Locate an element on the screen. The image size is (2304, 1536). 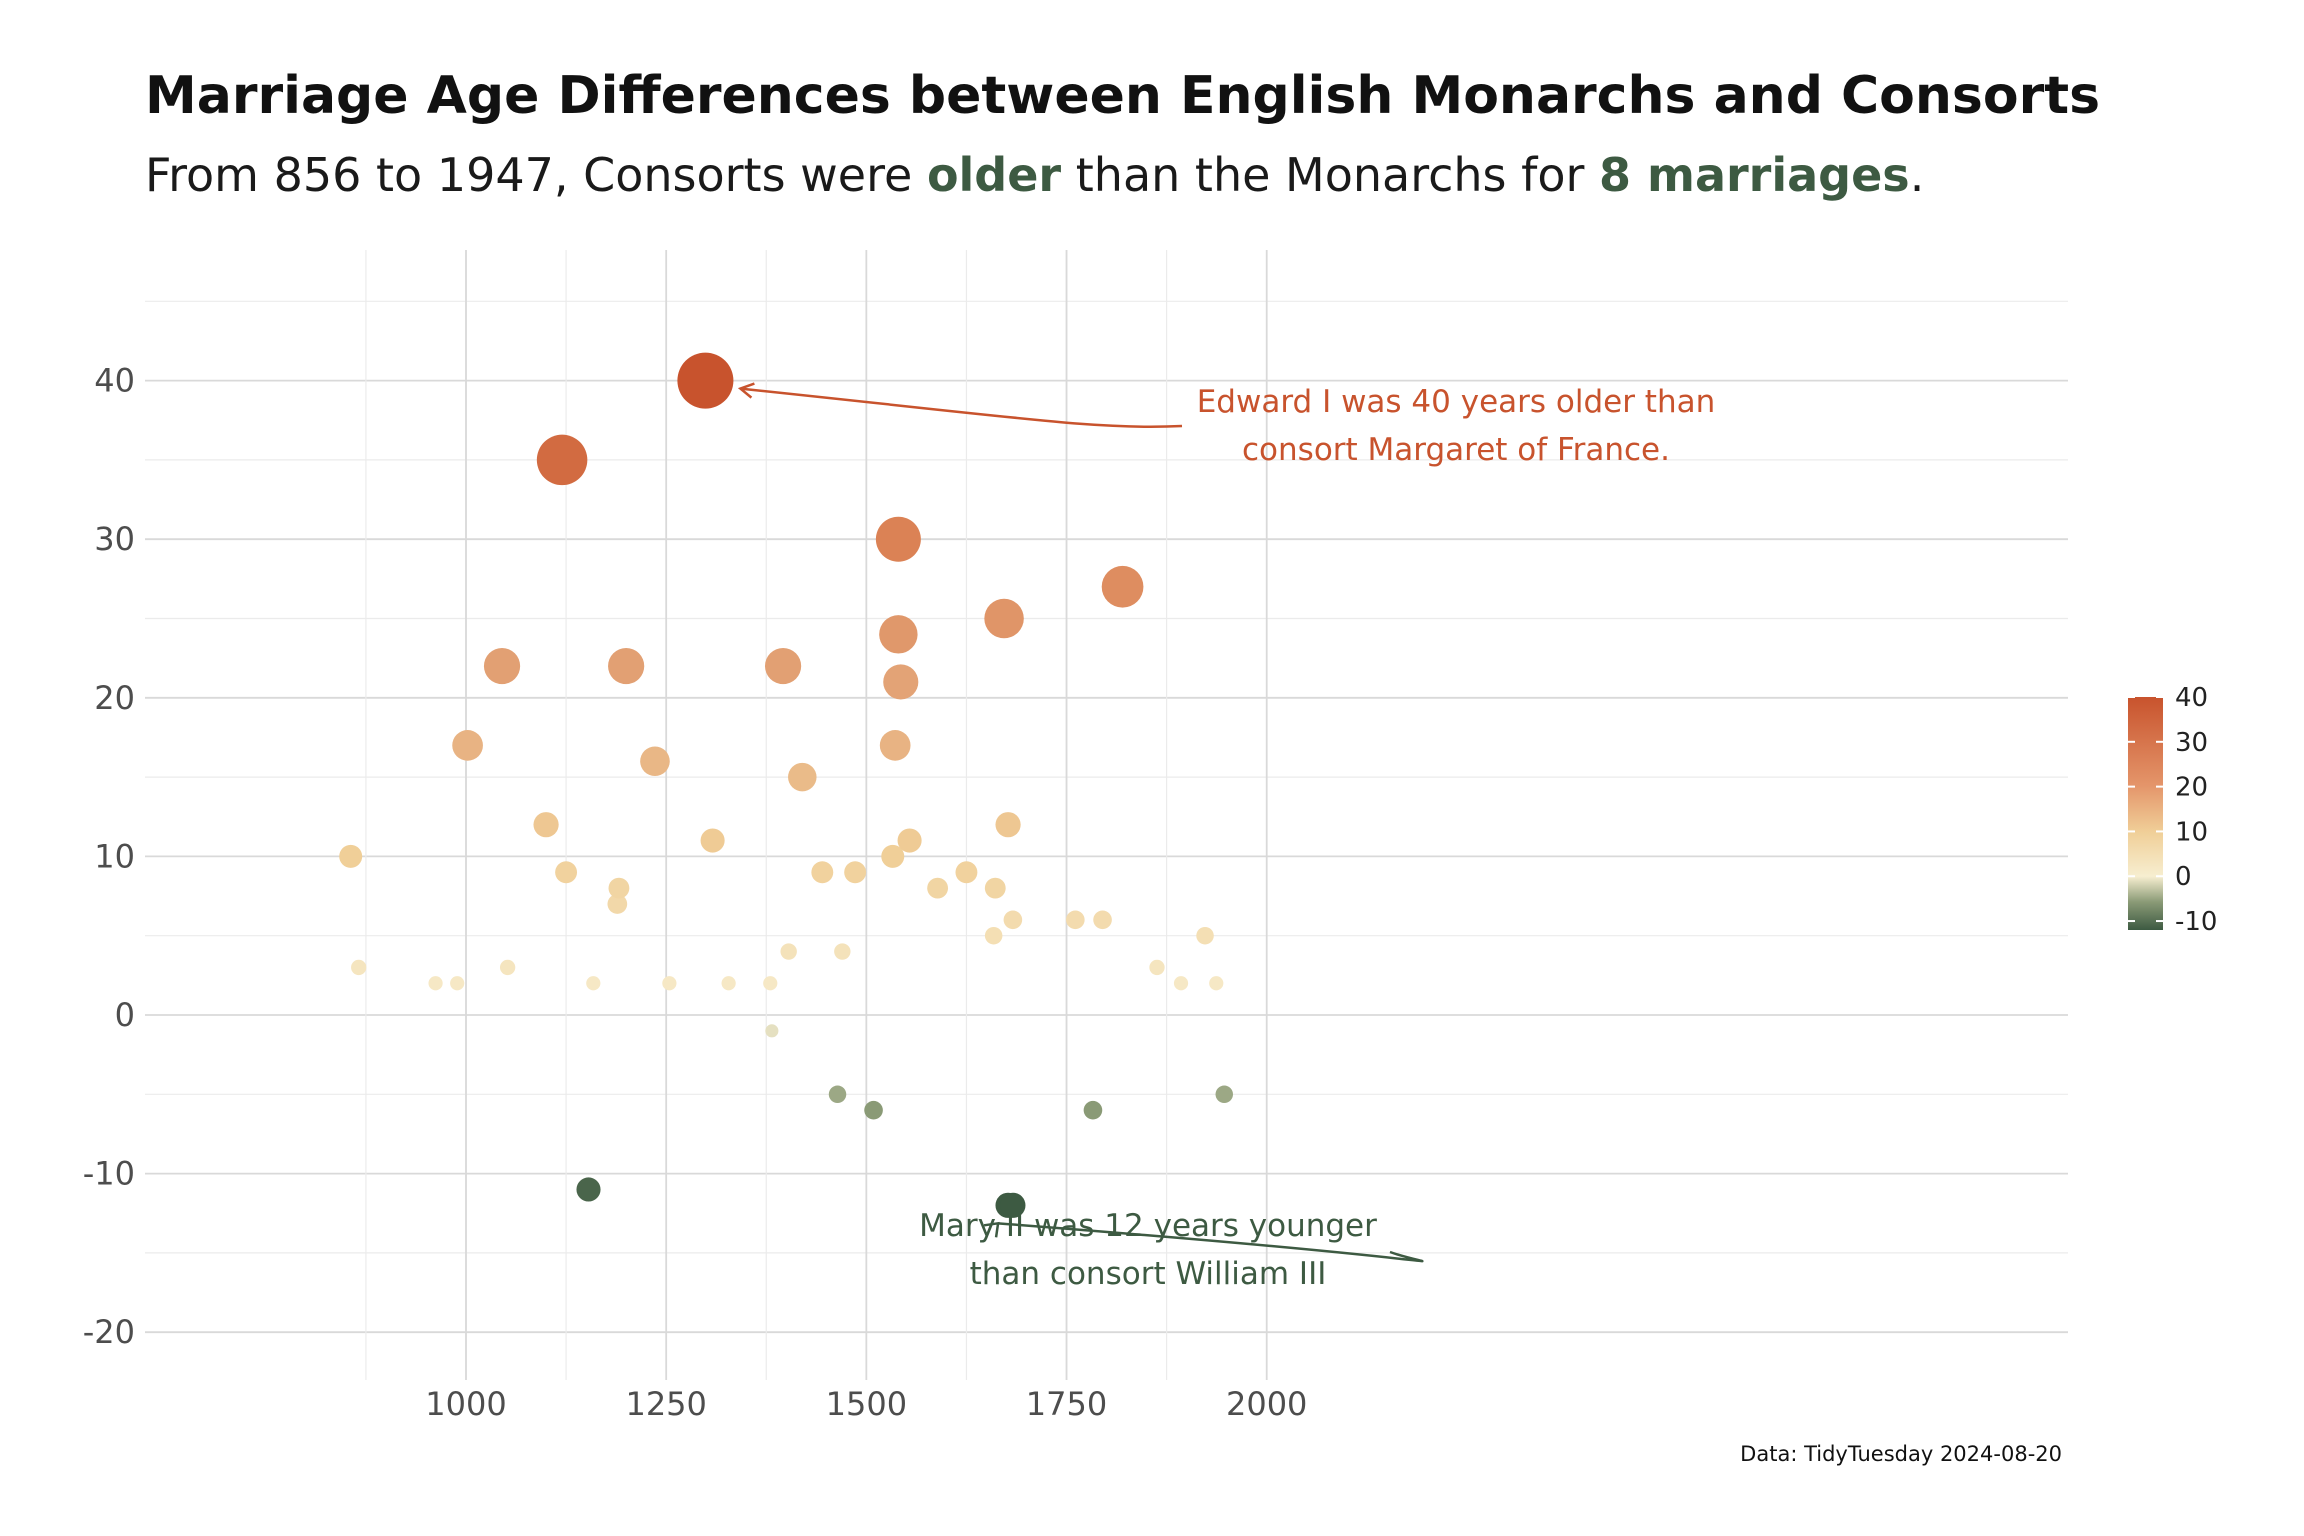
legend-gradient-bar is located at coordinates (2145, 813).